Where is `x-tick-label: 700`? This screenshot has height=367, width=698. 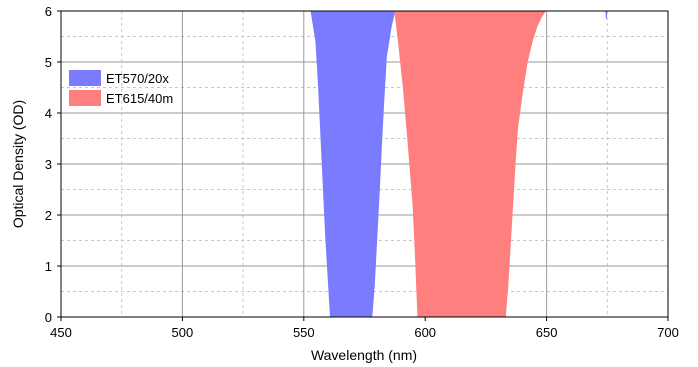 x-tick-label: 700 is located at coordinates (668, 332).